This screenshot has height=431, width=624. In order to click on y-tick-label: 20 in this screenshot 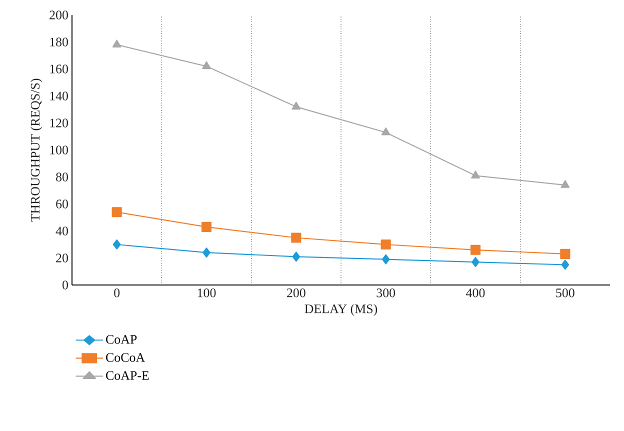, I will do `click(62, 258)`.